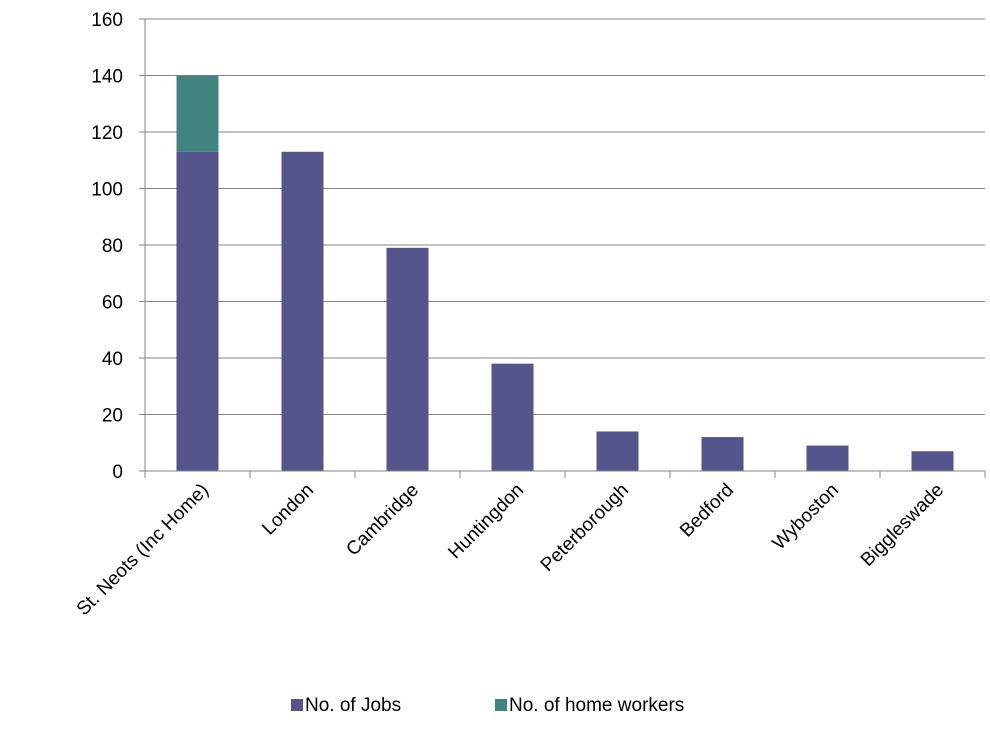 Image resolution: width=990 pixels, height=741 pixels. What do you see at coordinates (112, 303) in the screenshot?
I see `y-tick-label: 60` at bounding box center [112, 303].